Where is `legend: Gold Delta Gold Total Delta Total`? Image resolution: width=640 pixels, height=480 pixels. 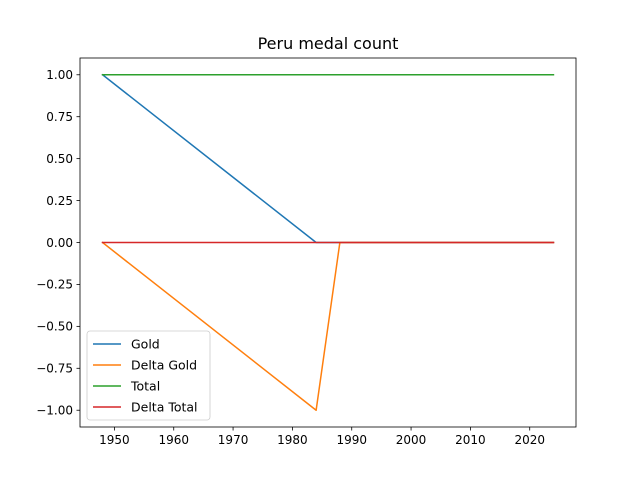
legend: Gold Delta Gold Total Delta Total is located at coordinates (148, 375).